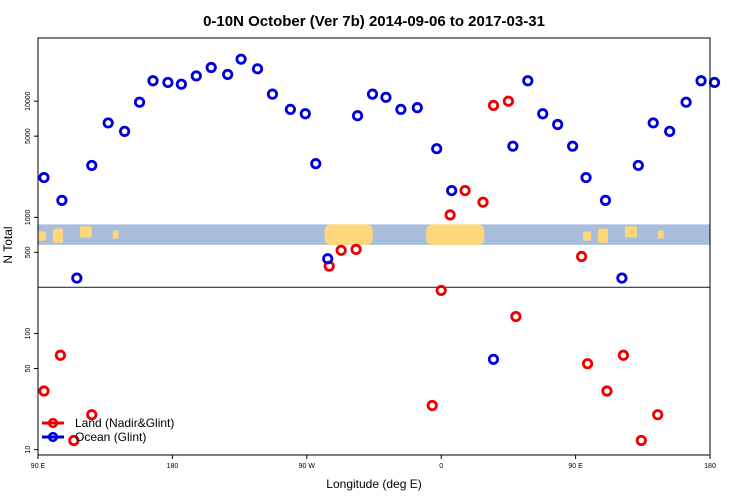 Image resolution: width=750 pixels, height=500 pixels. What do you see at coordinates (307, 466) in the screenshot?
I see `x-tick-label: 90 W` at bounding box center [307, 466].